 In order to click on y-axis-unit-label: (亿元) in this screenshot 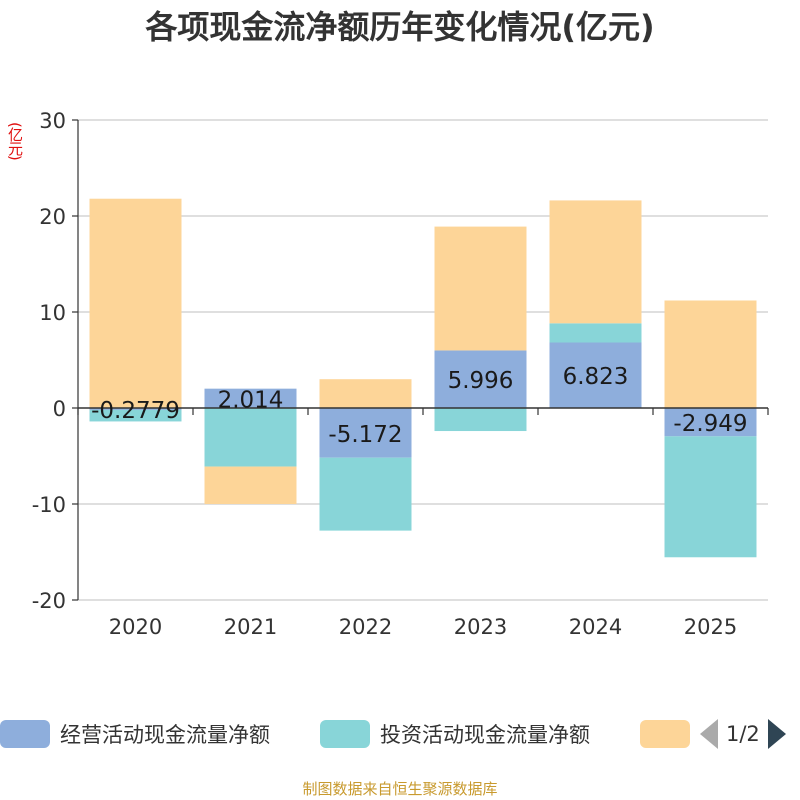, I will do `click(15, 141)`.